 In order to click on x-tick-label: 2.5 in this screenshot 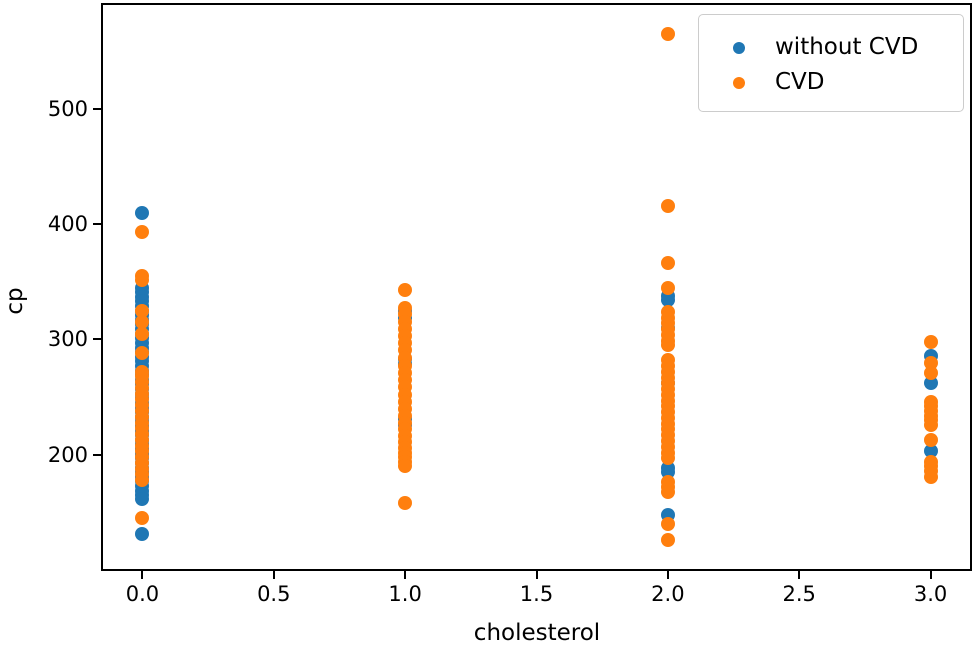, I will do `click(799, 594)`.